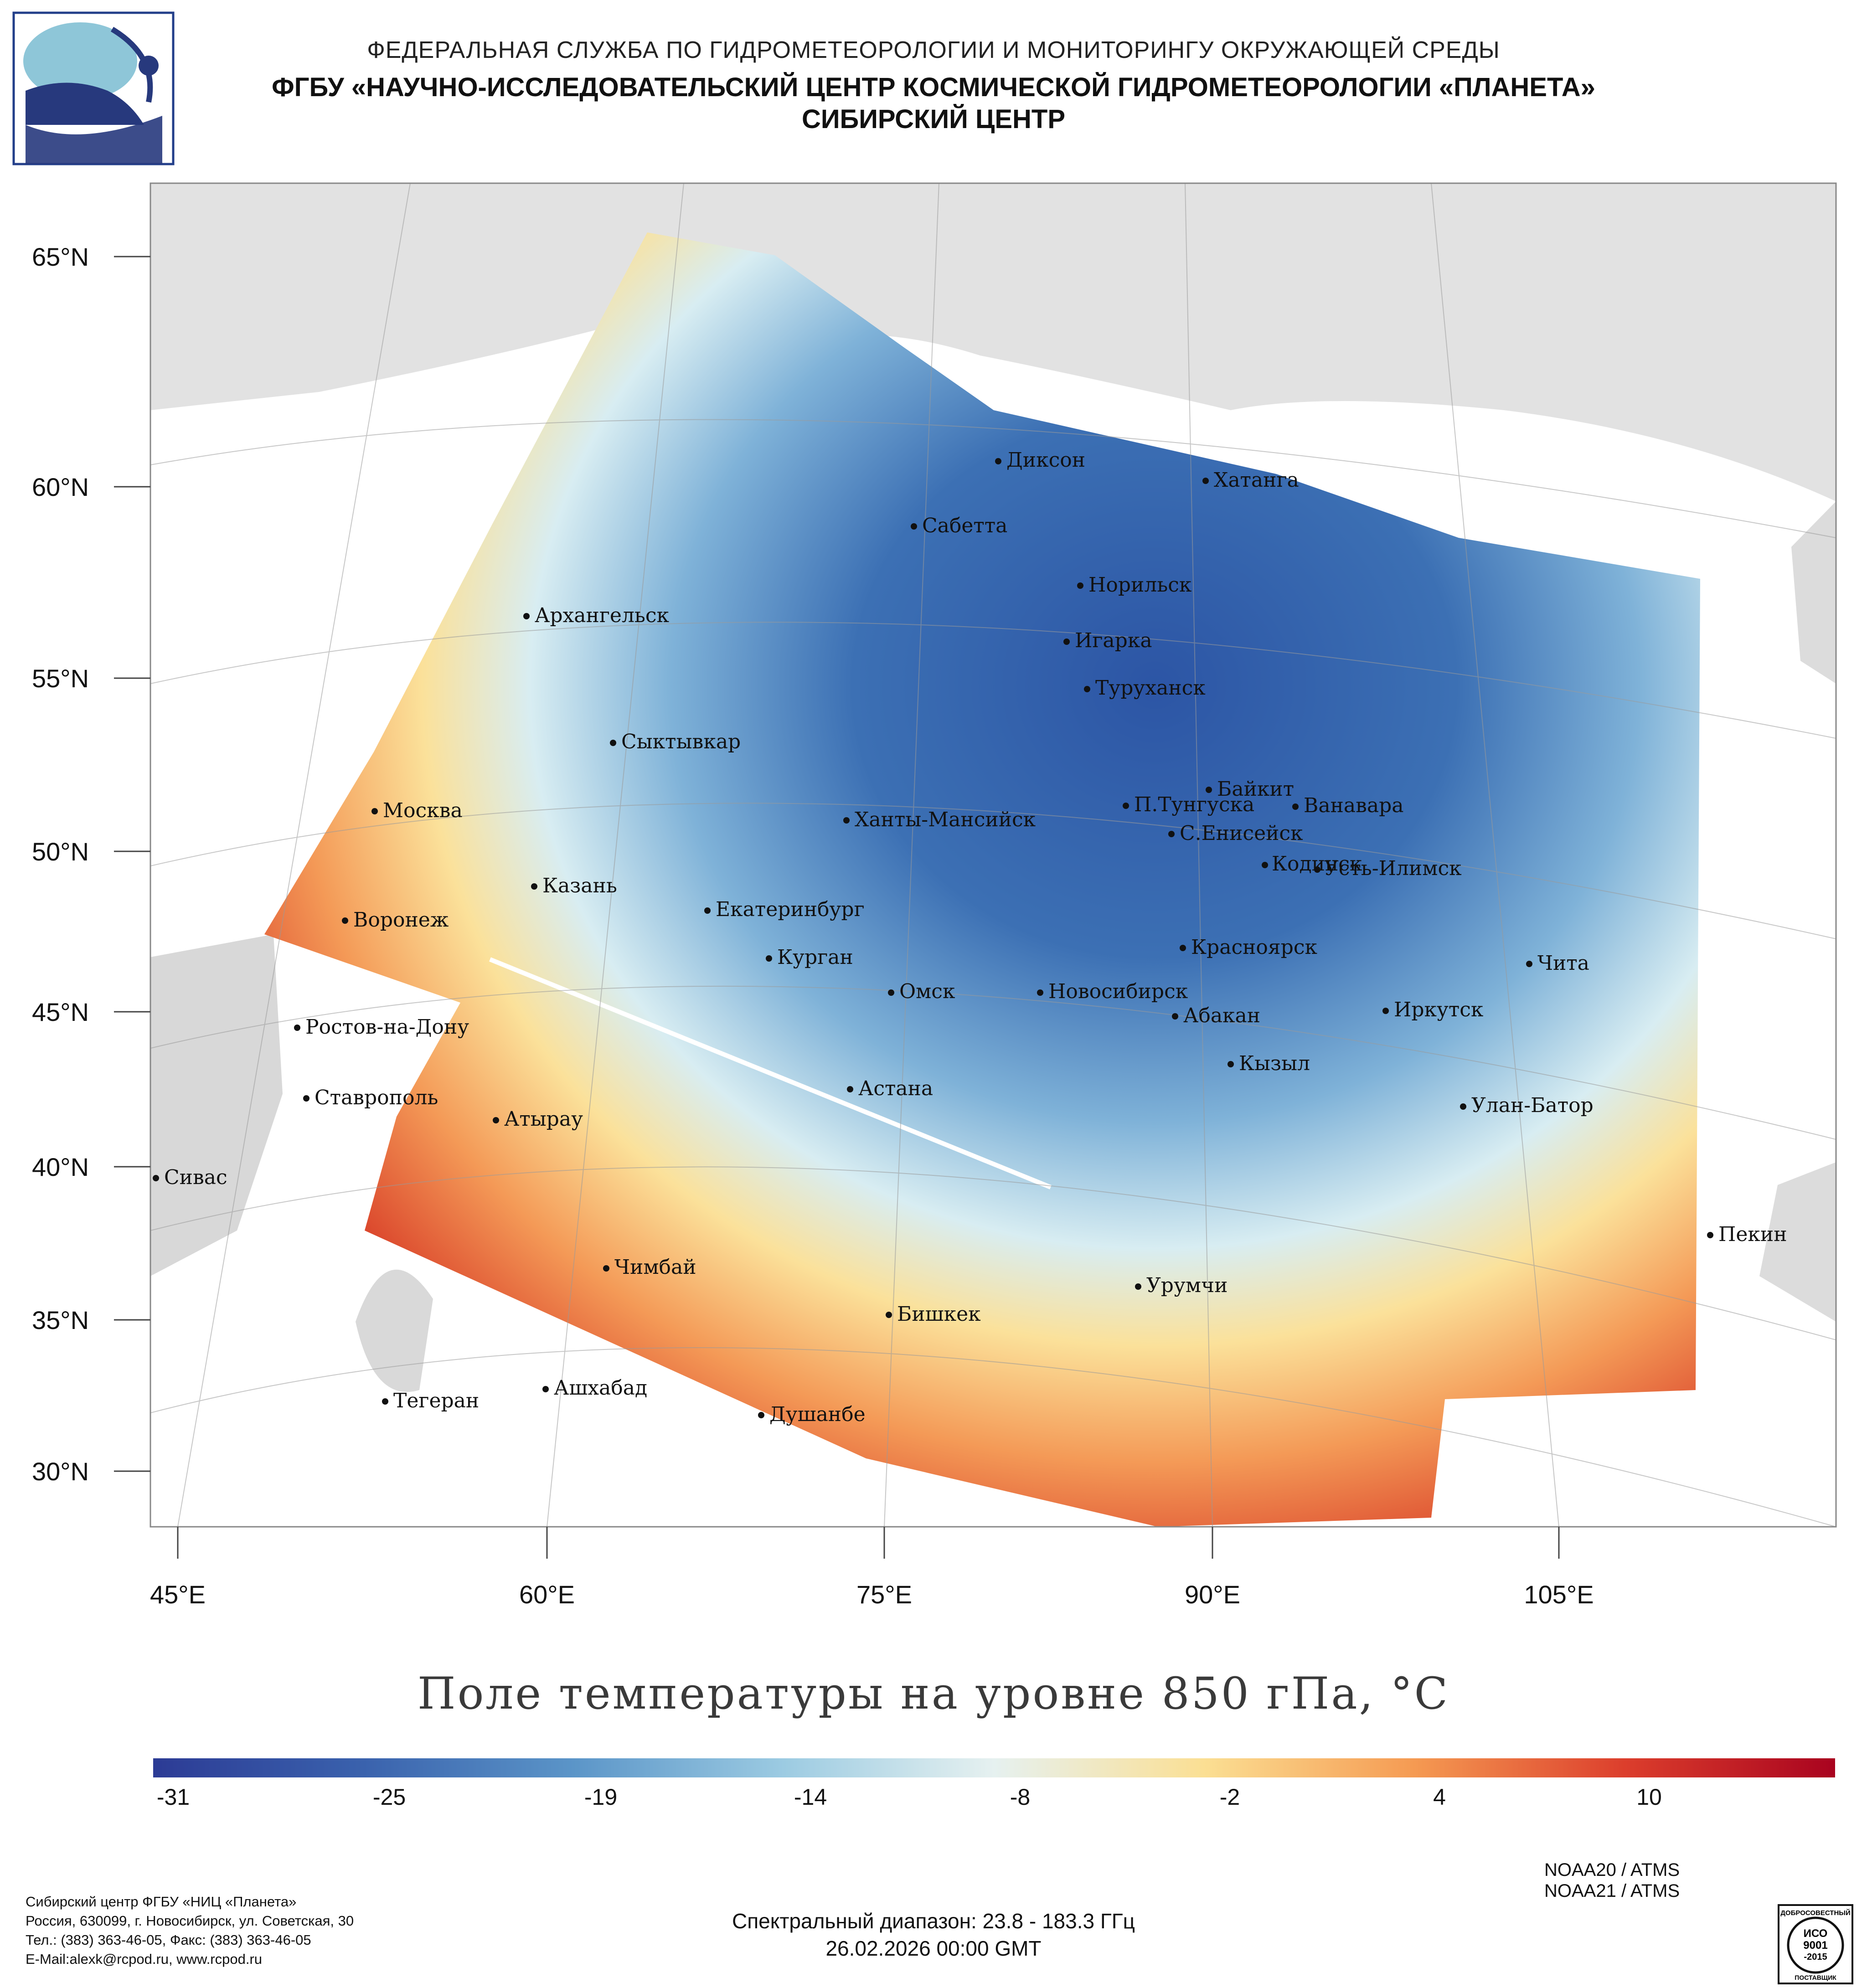 The image size is (1867, 1988). What do you see at coordinates (1241, 834) in the screenshot?
I see `city-label: С.Енисейск` at bounding box center [1241, 834].